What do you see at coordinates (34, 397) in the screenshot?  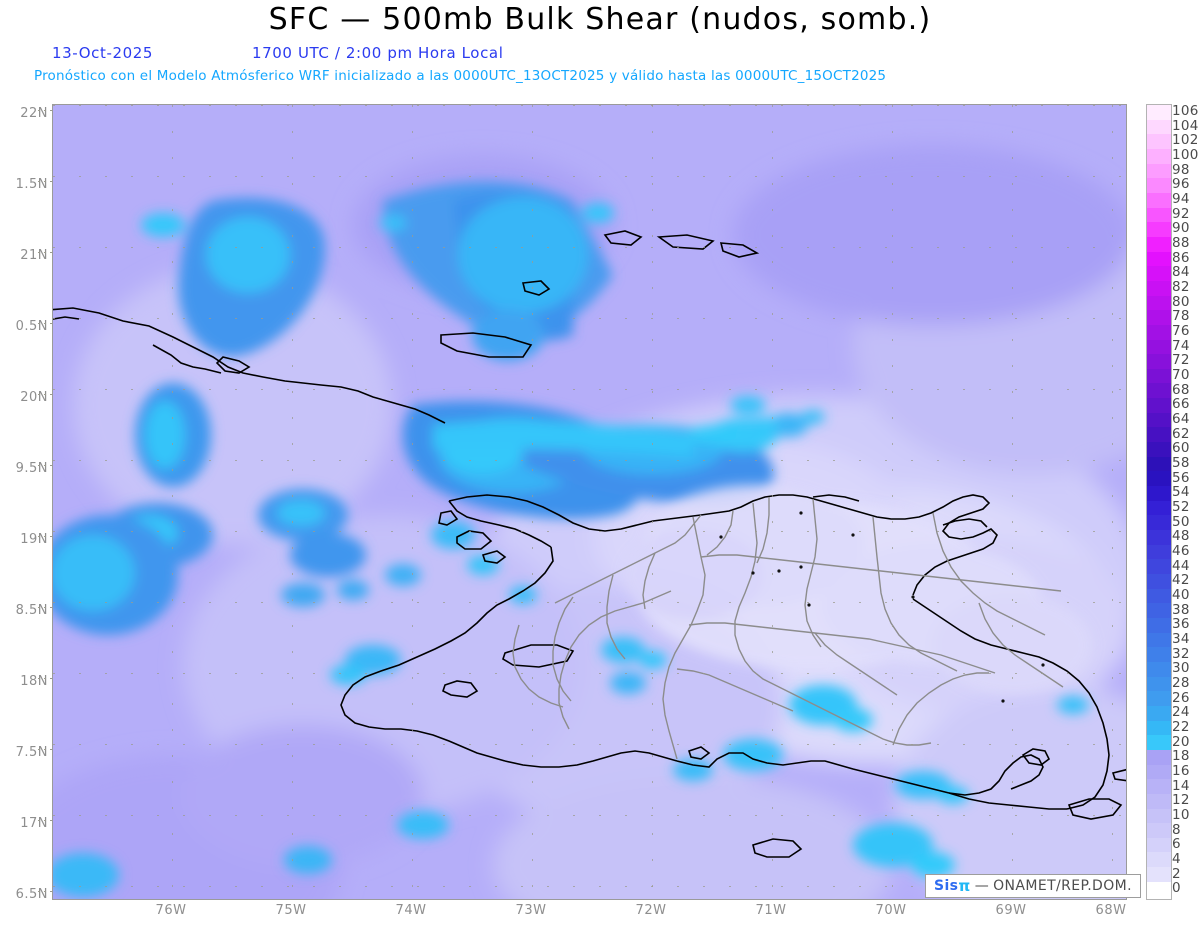 I see `axis-label-lat: 20N` at bounding box center [34, 397].